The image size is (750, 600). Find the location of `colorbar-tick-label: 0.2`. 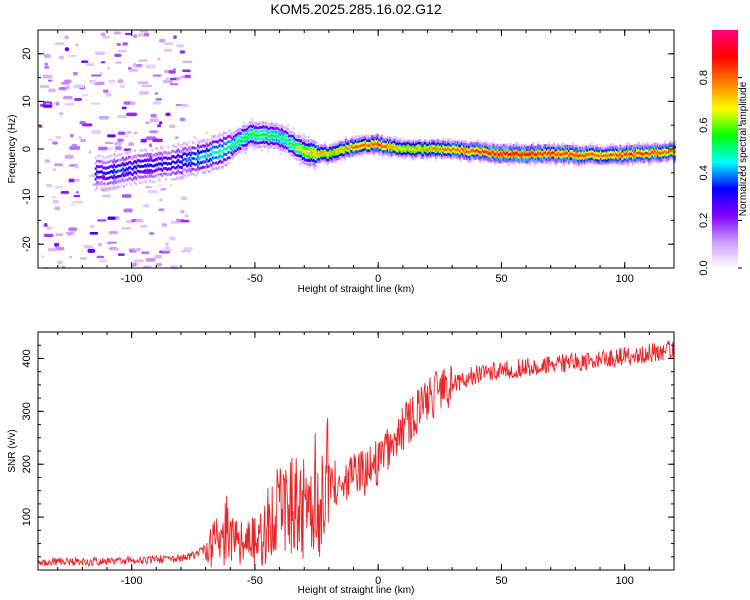

colorbar-tick-label: 0.2 is located at coordinates (704, 220).